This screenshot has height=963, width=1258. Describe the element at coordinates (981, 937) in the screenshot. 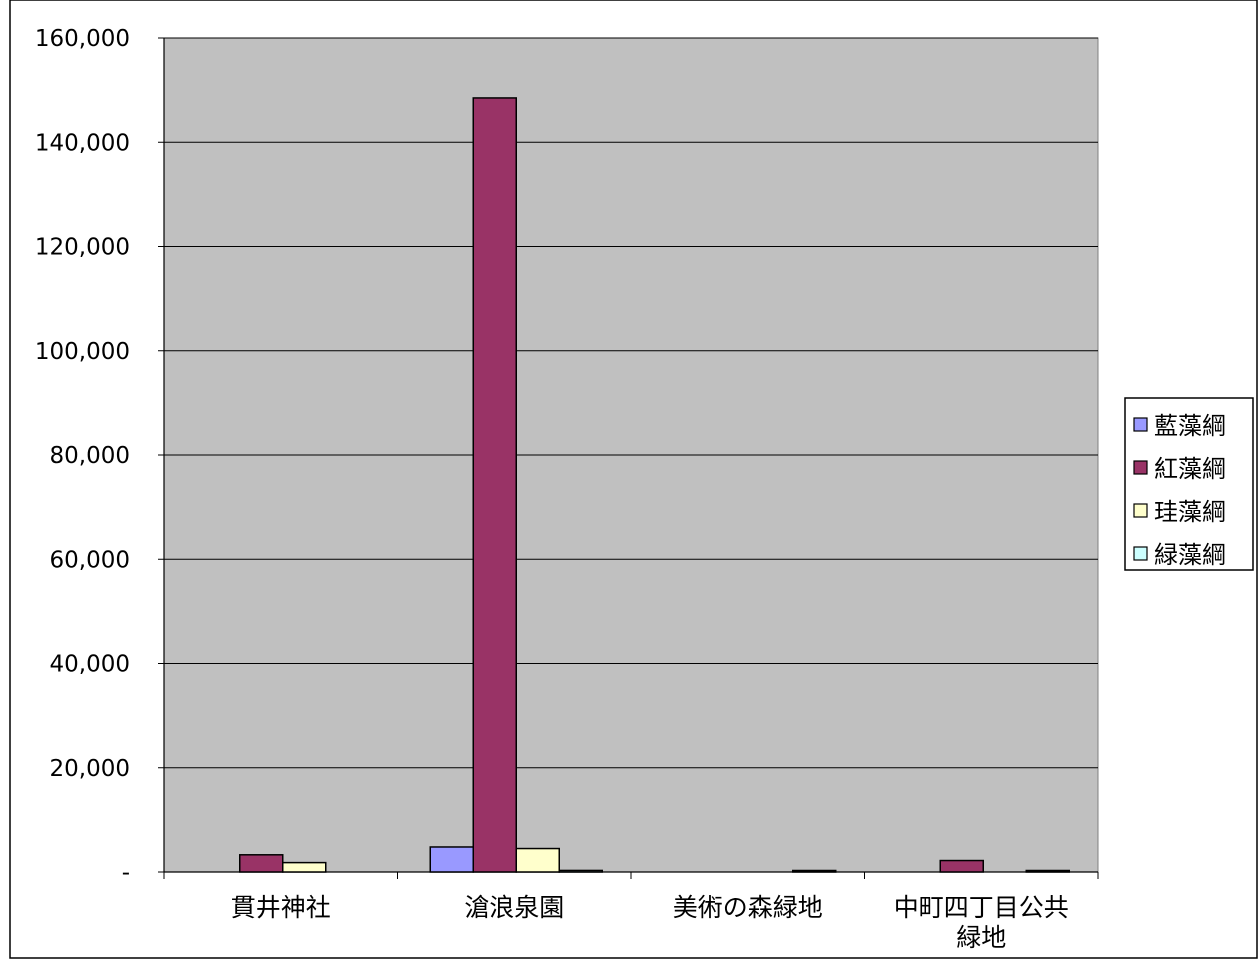

I see `x-tick-label: 緑地` at that location.